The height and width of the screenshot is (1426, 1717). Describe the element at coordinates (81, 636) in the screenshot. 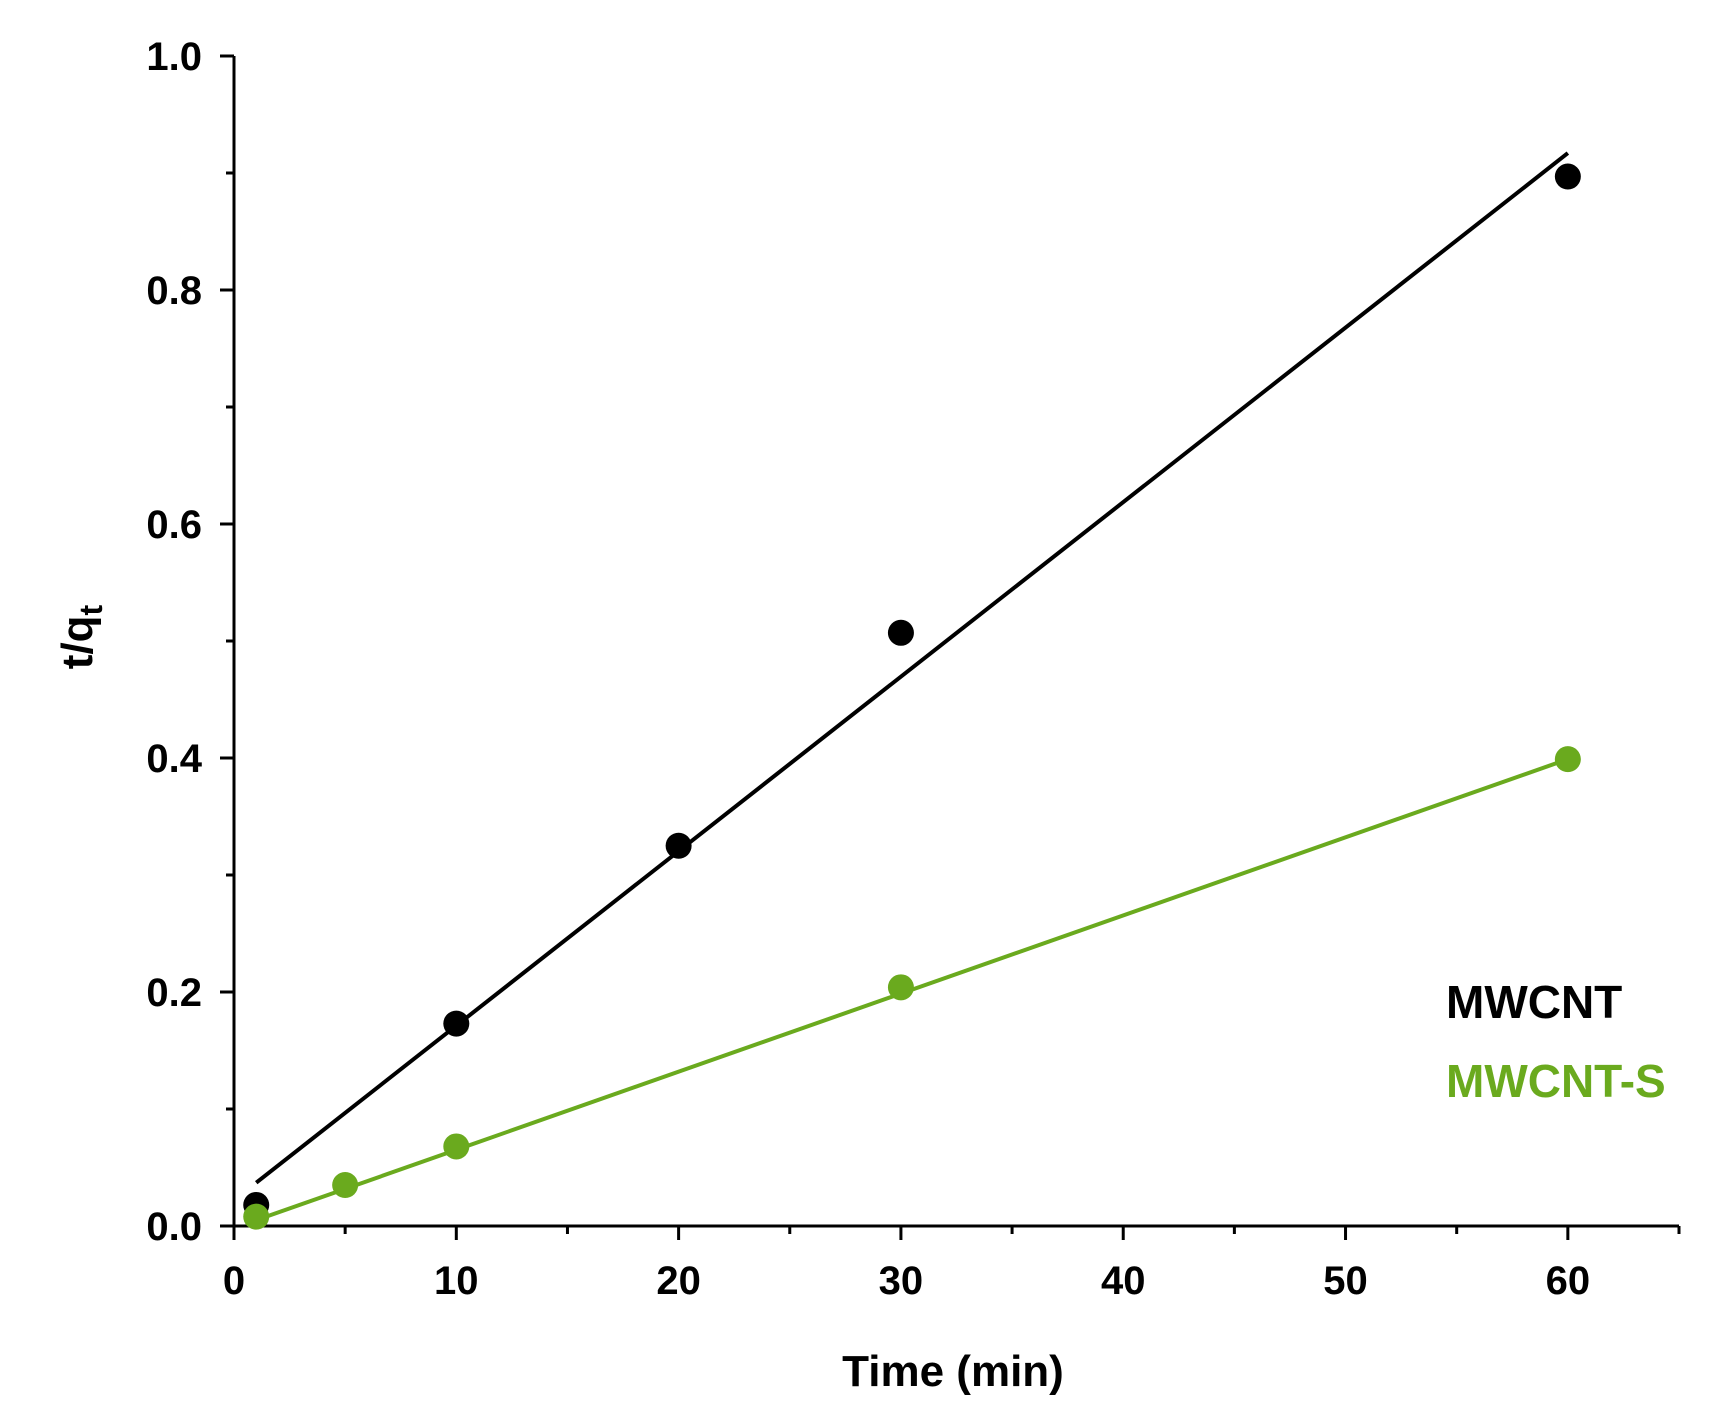

I see `y-axis-title: t/qt` at that location.